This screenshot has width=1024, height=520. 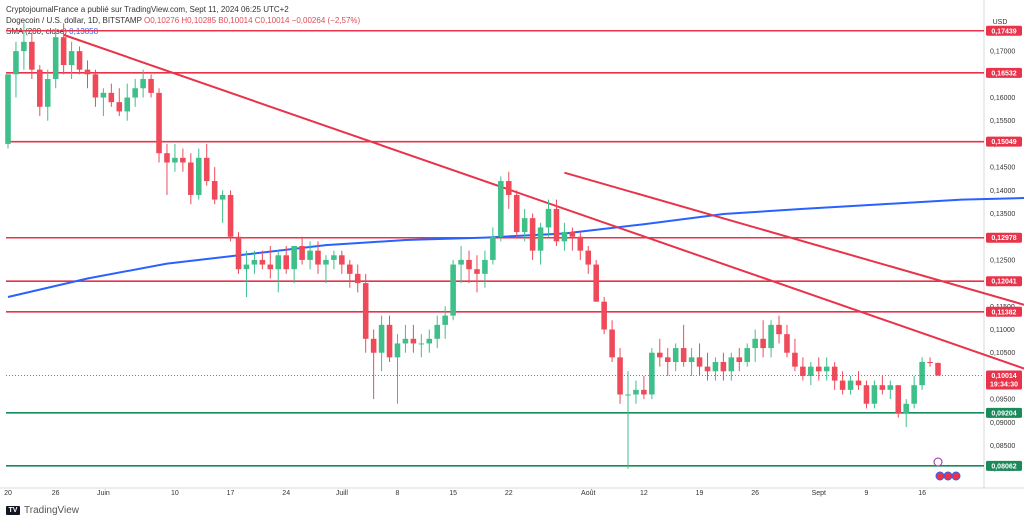 I want to click on trendline, so click(x=794, y=238).